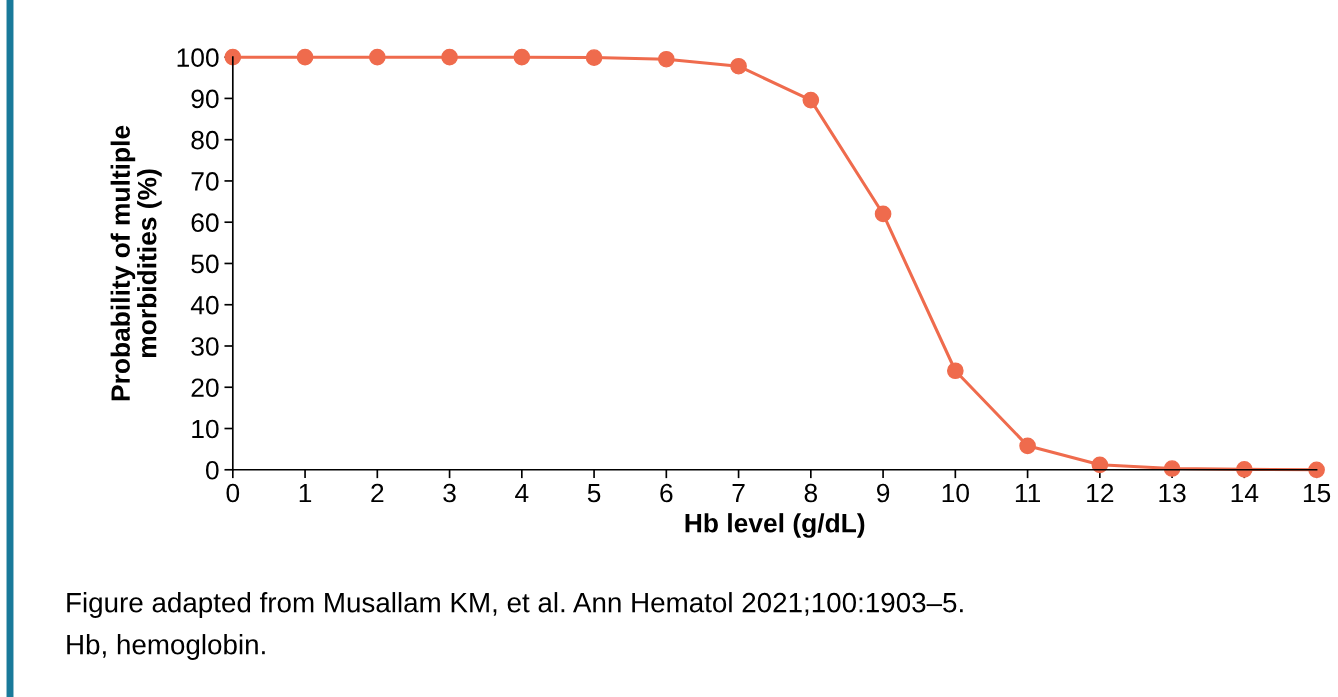  Describe the element at coordinates (205, 99) in the screenshot. I see `y-tick-label: 90` at that location.